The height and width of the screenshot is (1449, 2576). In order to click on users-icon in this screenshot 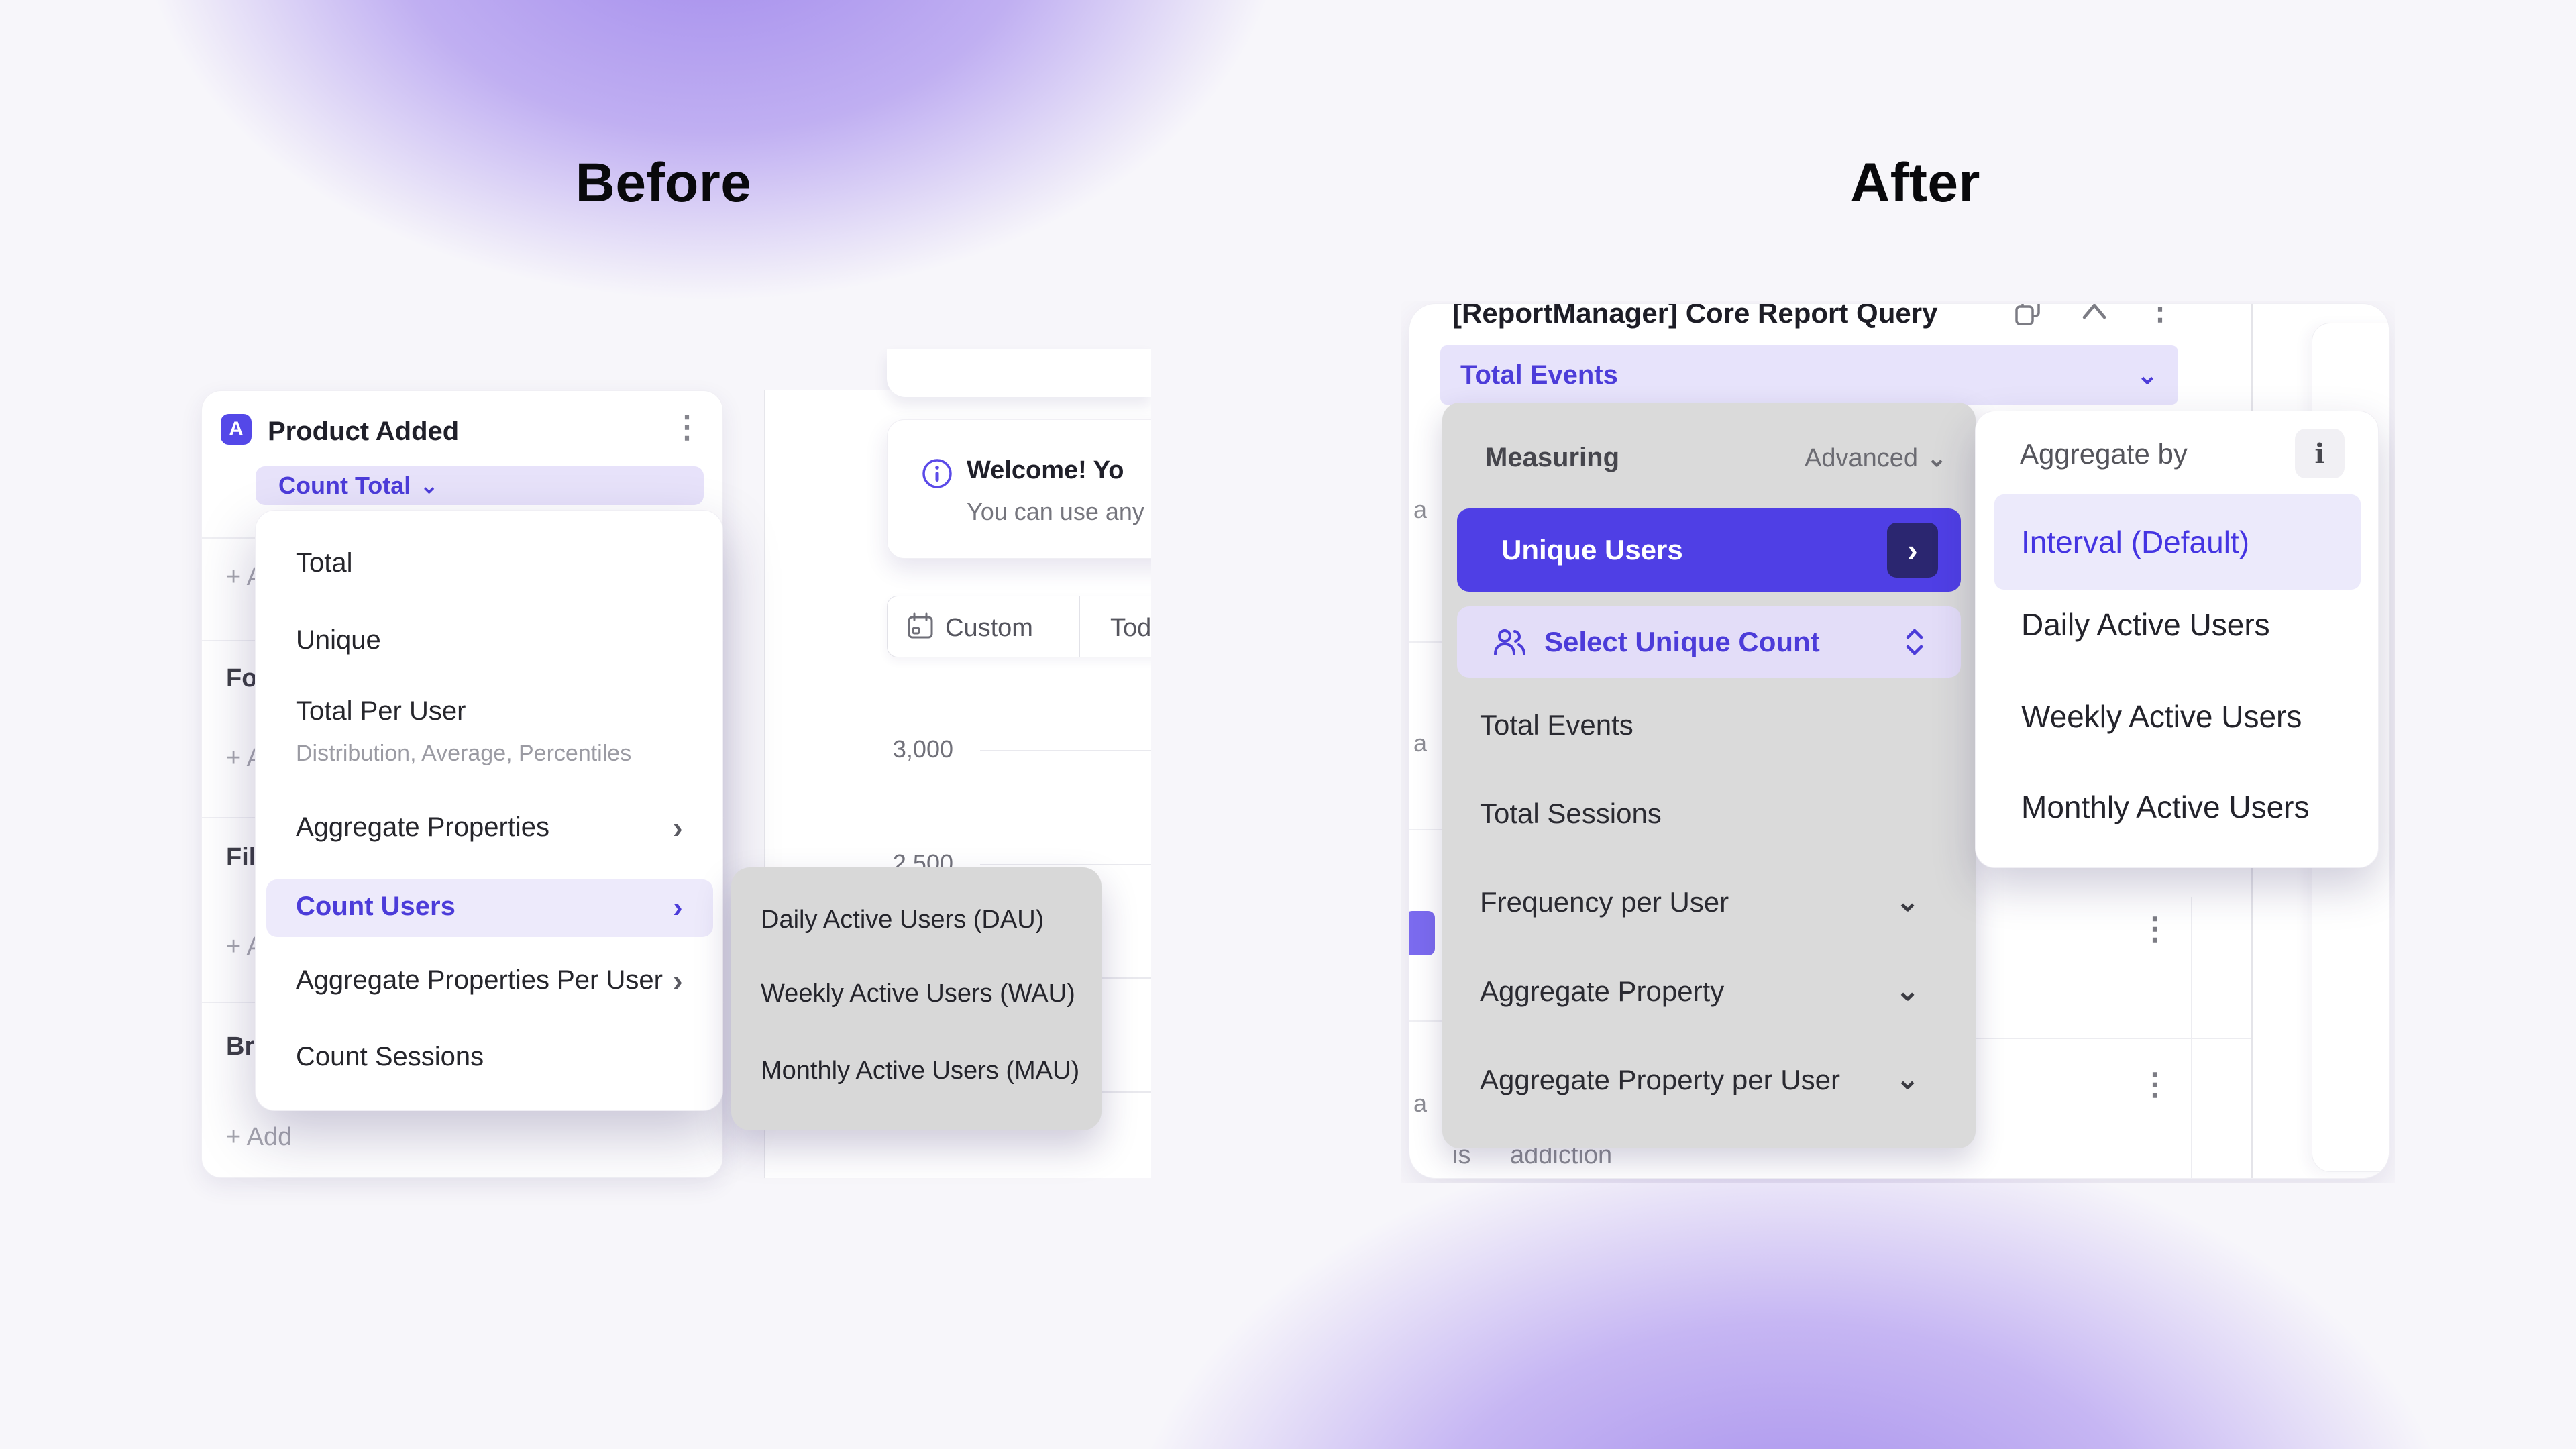, I will do `click(1509, 642)`.